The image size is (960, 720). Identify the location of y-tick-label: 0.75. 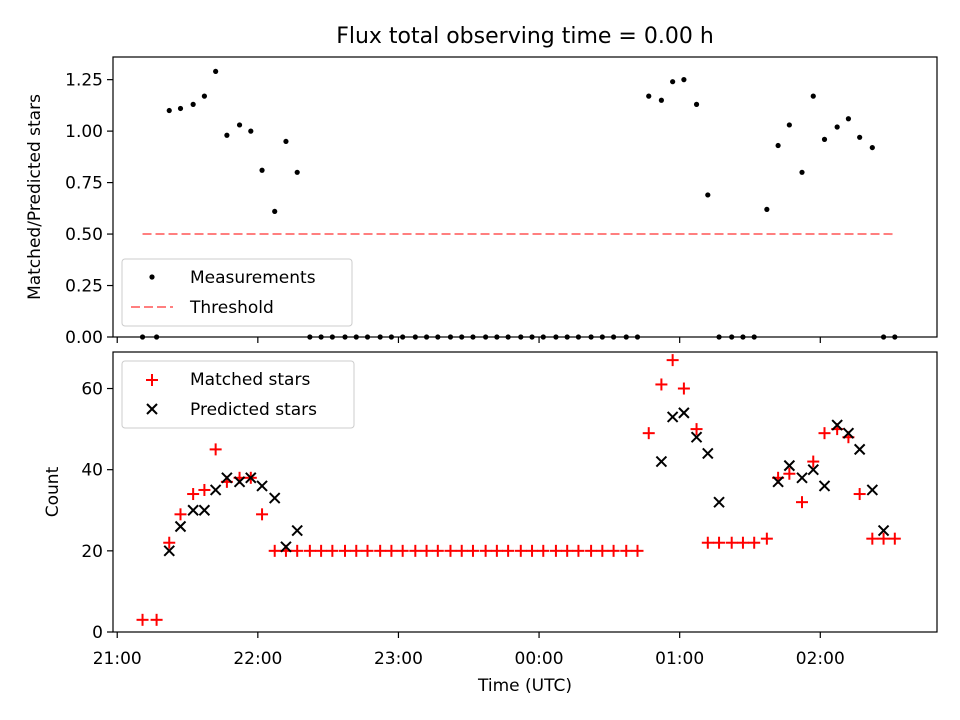
(84, 184).